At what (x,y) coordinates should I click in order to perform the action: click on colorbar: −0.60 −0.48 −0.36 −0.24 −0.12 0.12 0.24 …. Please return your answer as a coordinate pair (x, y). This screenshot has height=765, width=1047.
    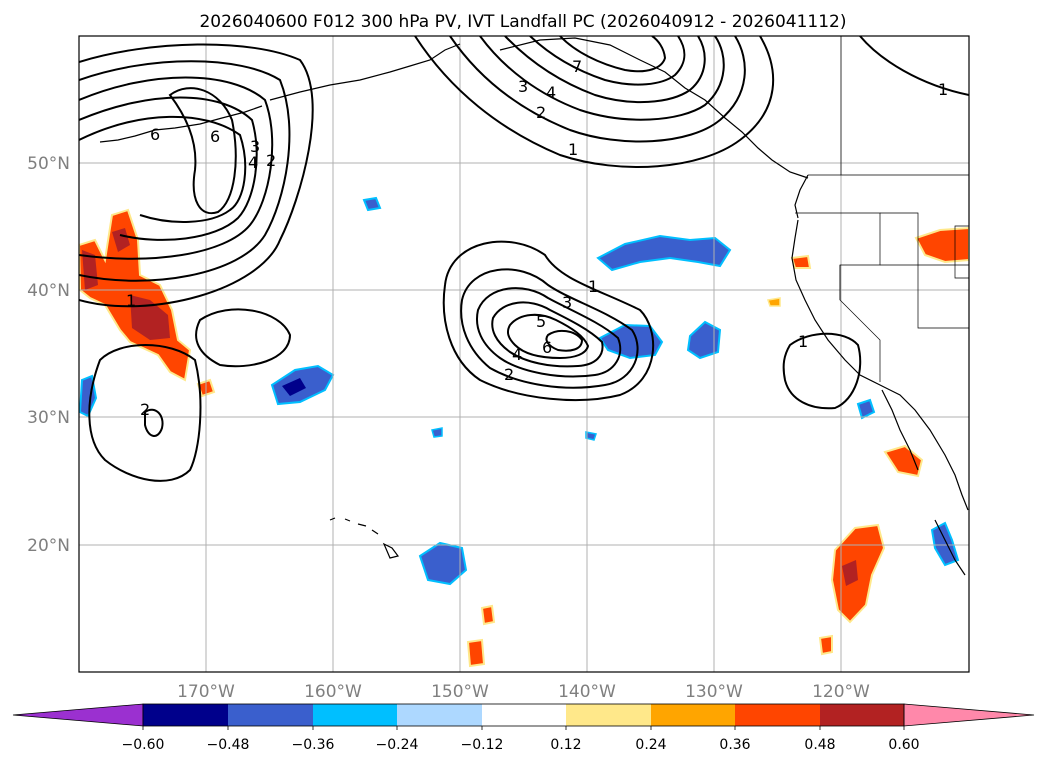
    Looking at the image, I should click on (523, 728).